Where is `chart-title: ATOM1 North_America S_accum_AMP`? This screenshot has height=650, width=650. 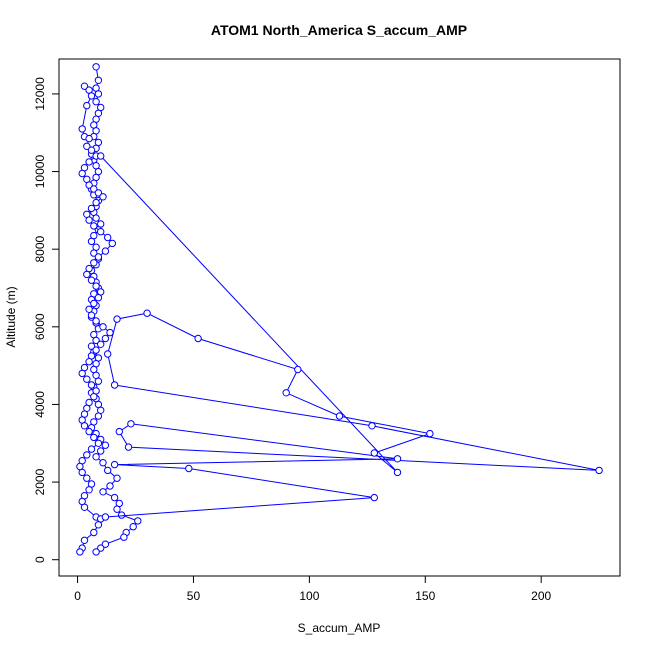 chart-title: ATOM1 North_America S_accum_AMP is located at coordinates (339, 30).